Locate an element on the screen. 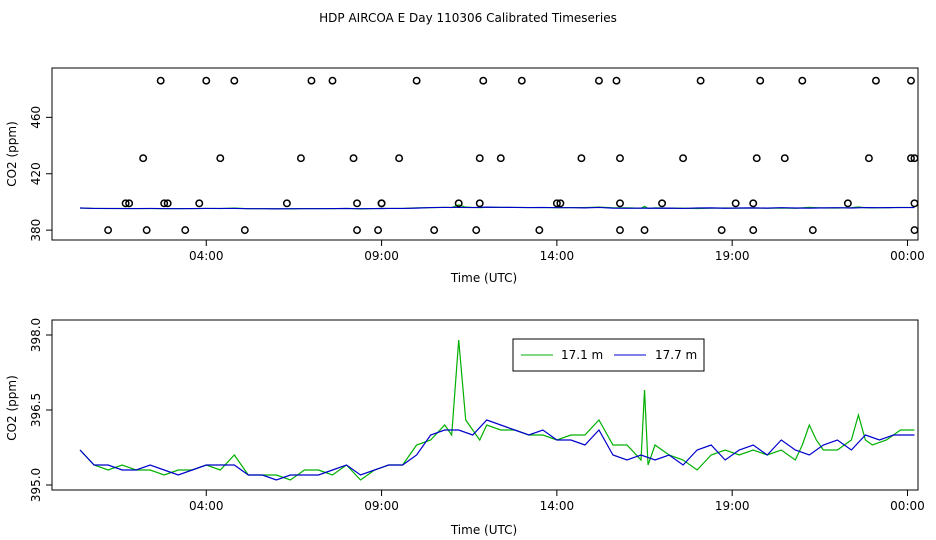  legend: 17.1 m 17.7 m is located at coordinates (608, 355).